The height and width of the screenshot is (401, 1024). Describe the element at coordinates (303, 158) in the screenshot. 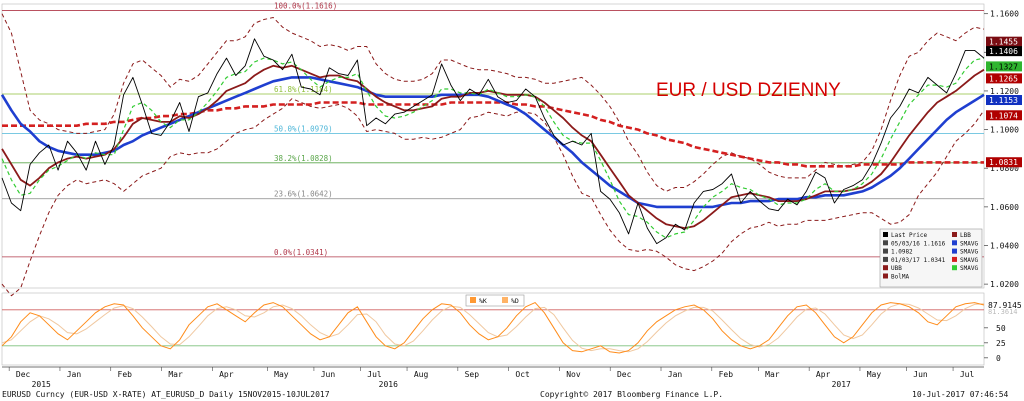

I see `fib-level-label: 38.2%(1.0828)` at that location.